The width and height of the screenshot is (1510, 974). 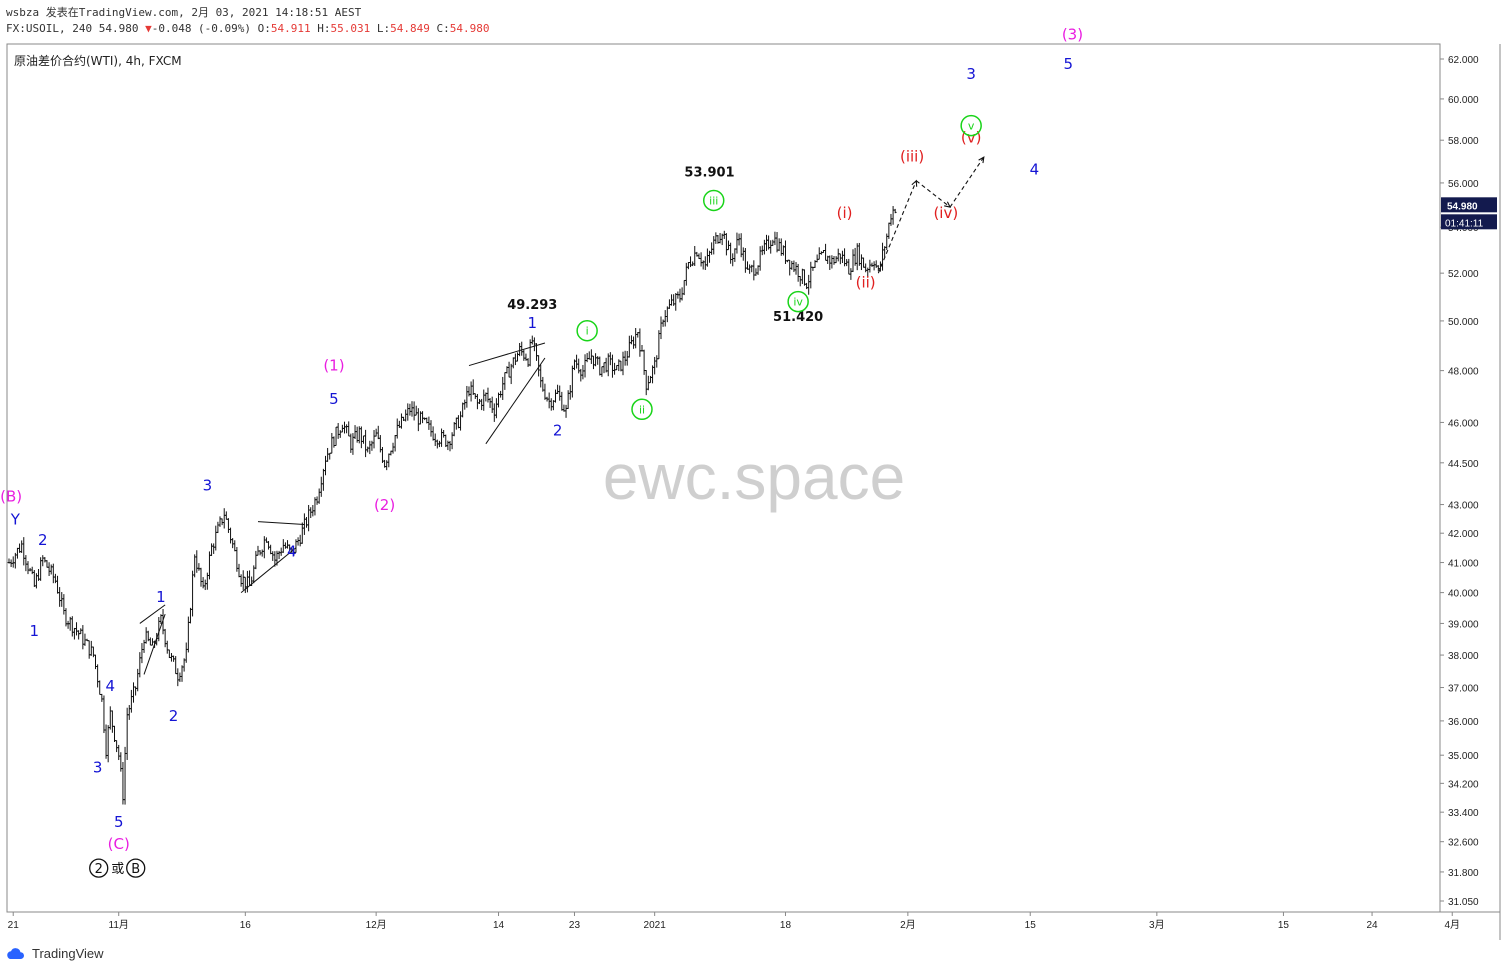 What do you see at coordinates (15, 520) in the screenshot?
I see `wave-label: Y` at bounding box center [15, 520].